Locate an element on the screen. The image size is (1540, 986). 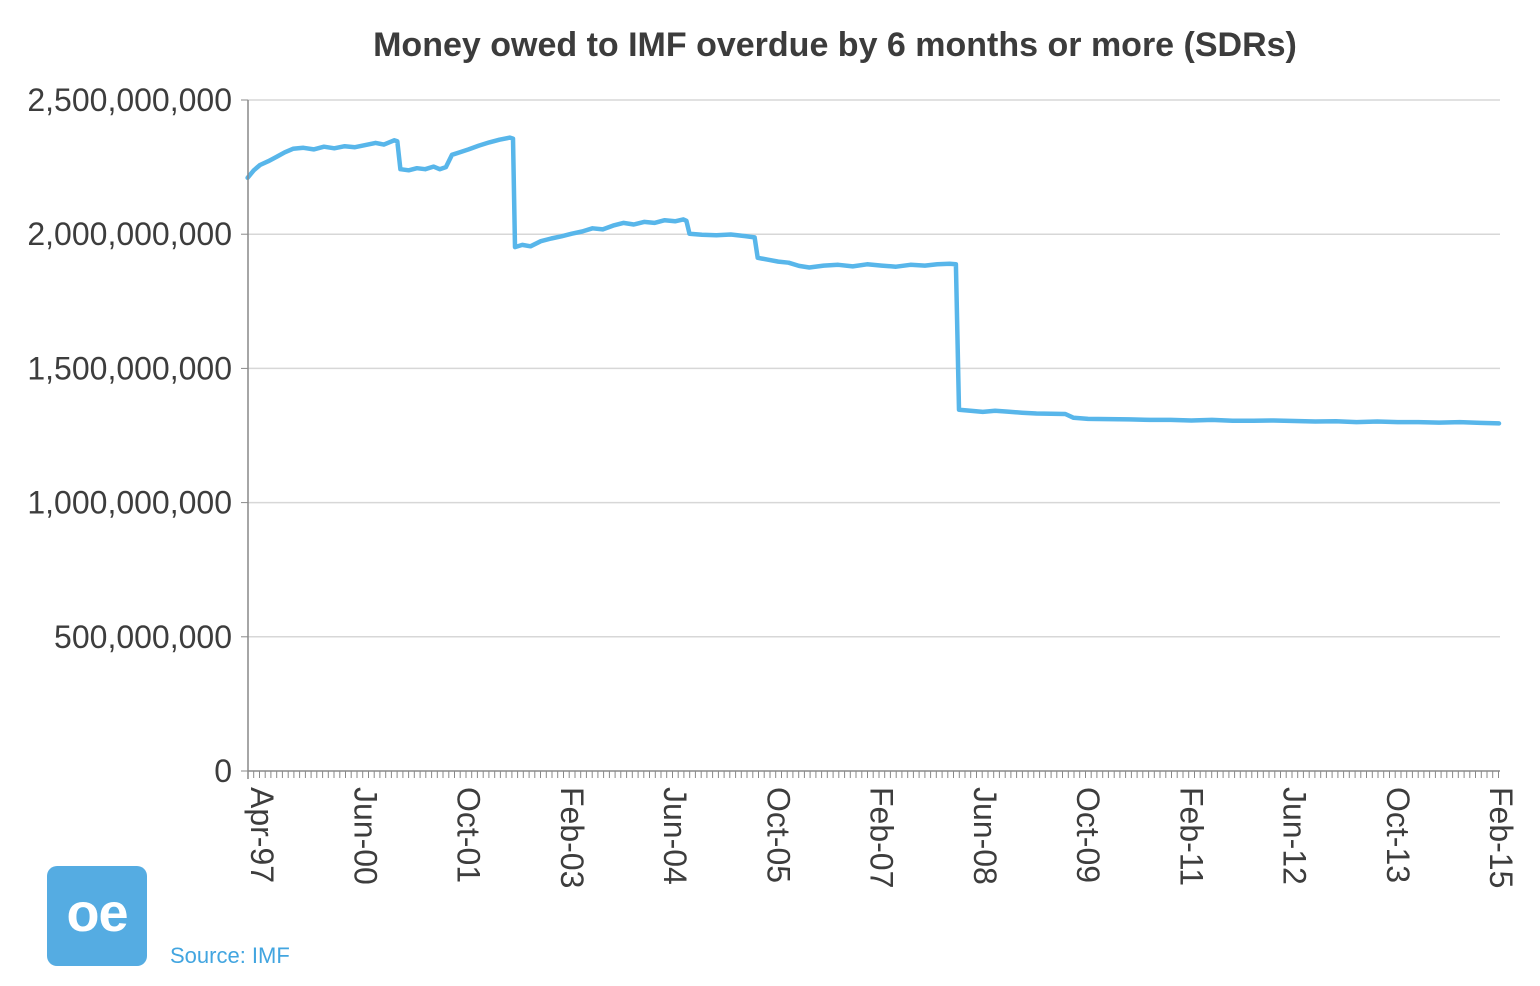
x-tick-label: Oct-05 is located at coordinates (778, 835).